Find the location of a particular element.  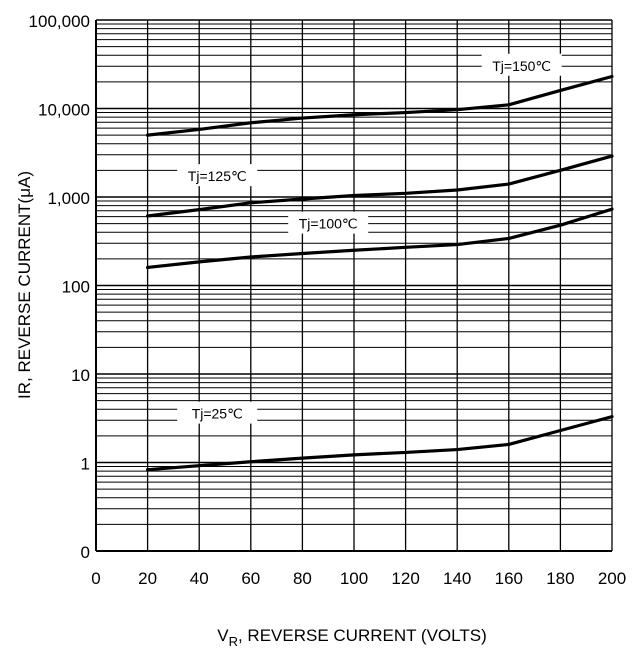

y-tick-label: 10,000 is located at coordinates (64, 110).